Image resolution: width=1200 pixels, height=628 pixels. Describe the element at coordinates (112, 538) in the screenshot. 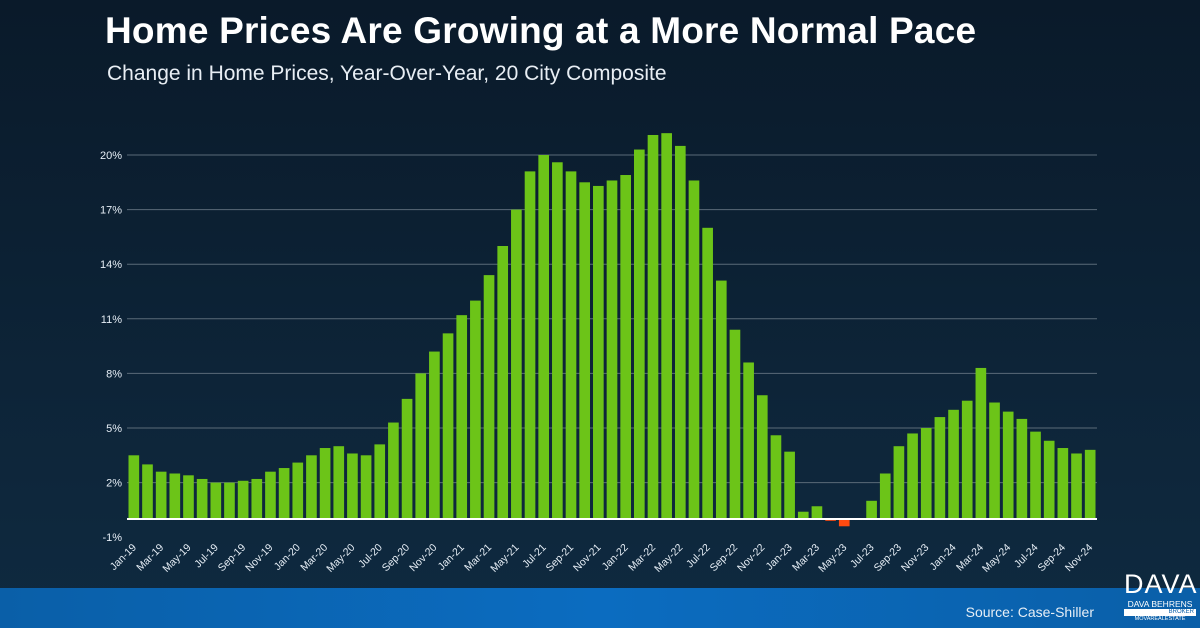

I see `y-tick-label: -1%` at that location.